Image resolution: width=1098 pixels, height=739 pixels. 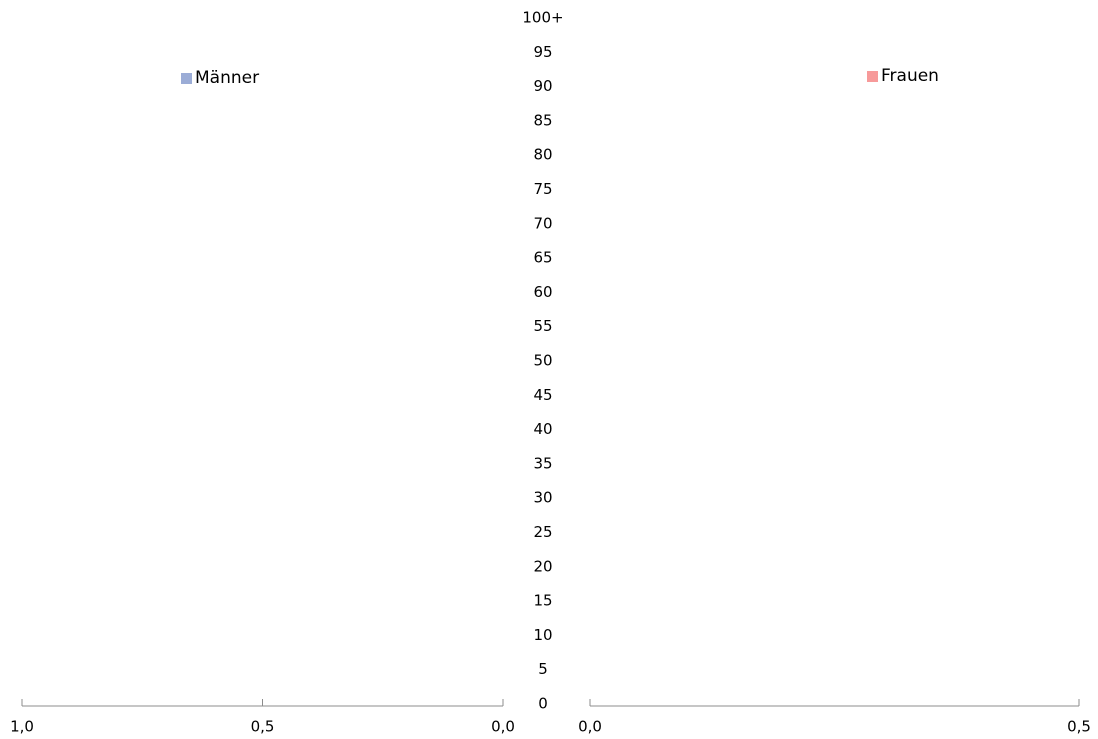 What do you see at coordinates (542, 498) in the screenshot?
I see `age-label: 30` at bounding box center [542, 498].